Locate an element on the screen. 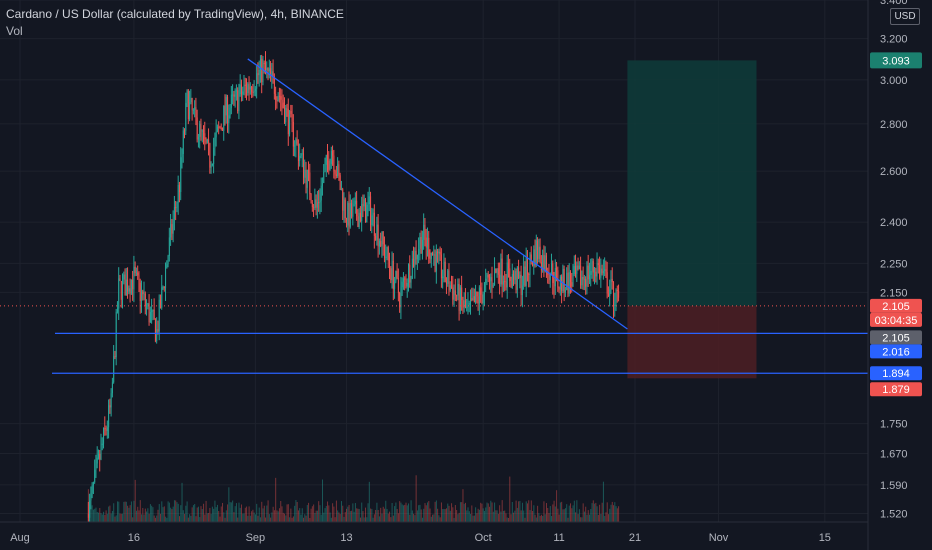 This screenshot has height=550, width=932. profit-zone is located at coordinates (692, 183).